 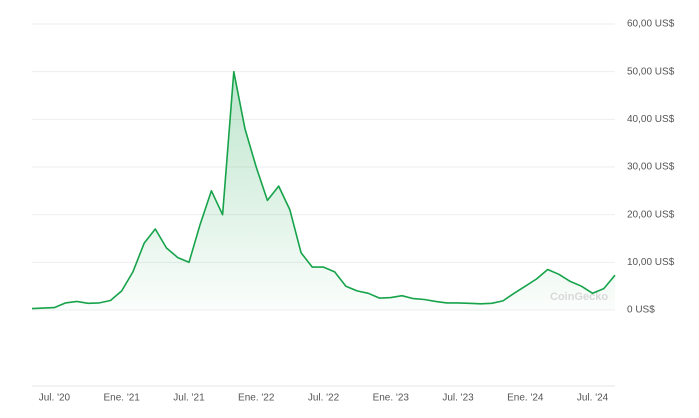 What do you see at coordinates (256, 398) in the screenshot?
I see `x-tick-label: Ene. '22` at bounding box center [256, 398].